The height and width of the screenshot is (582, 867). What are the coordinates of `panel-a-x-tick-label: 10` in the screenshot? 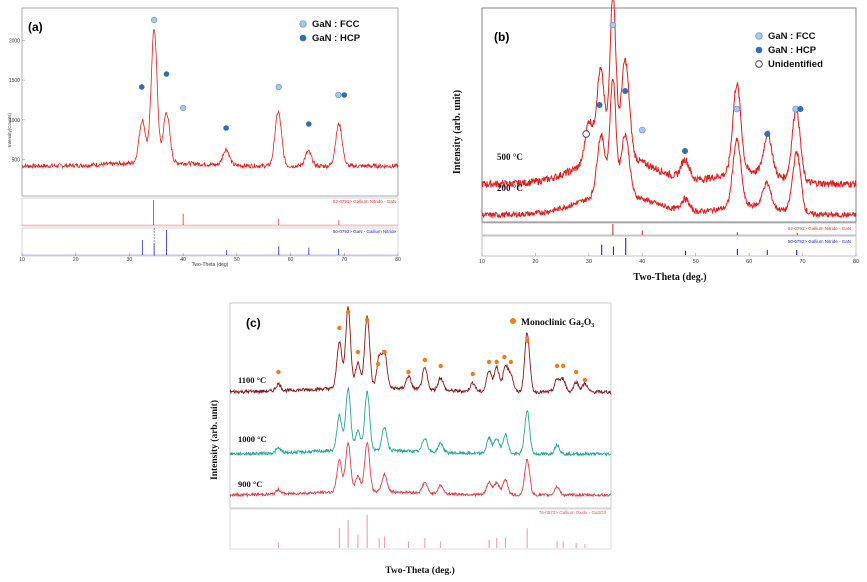 It's located at (22, 260).